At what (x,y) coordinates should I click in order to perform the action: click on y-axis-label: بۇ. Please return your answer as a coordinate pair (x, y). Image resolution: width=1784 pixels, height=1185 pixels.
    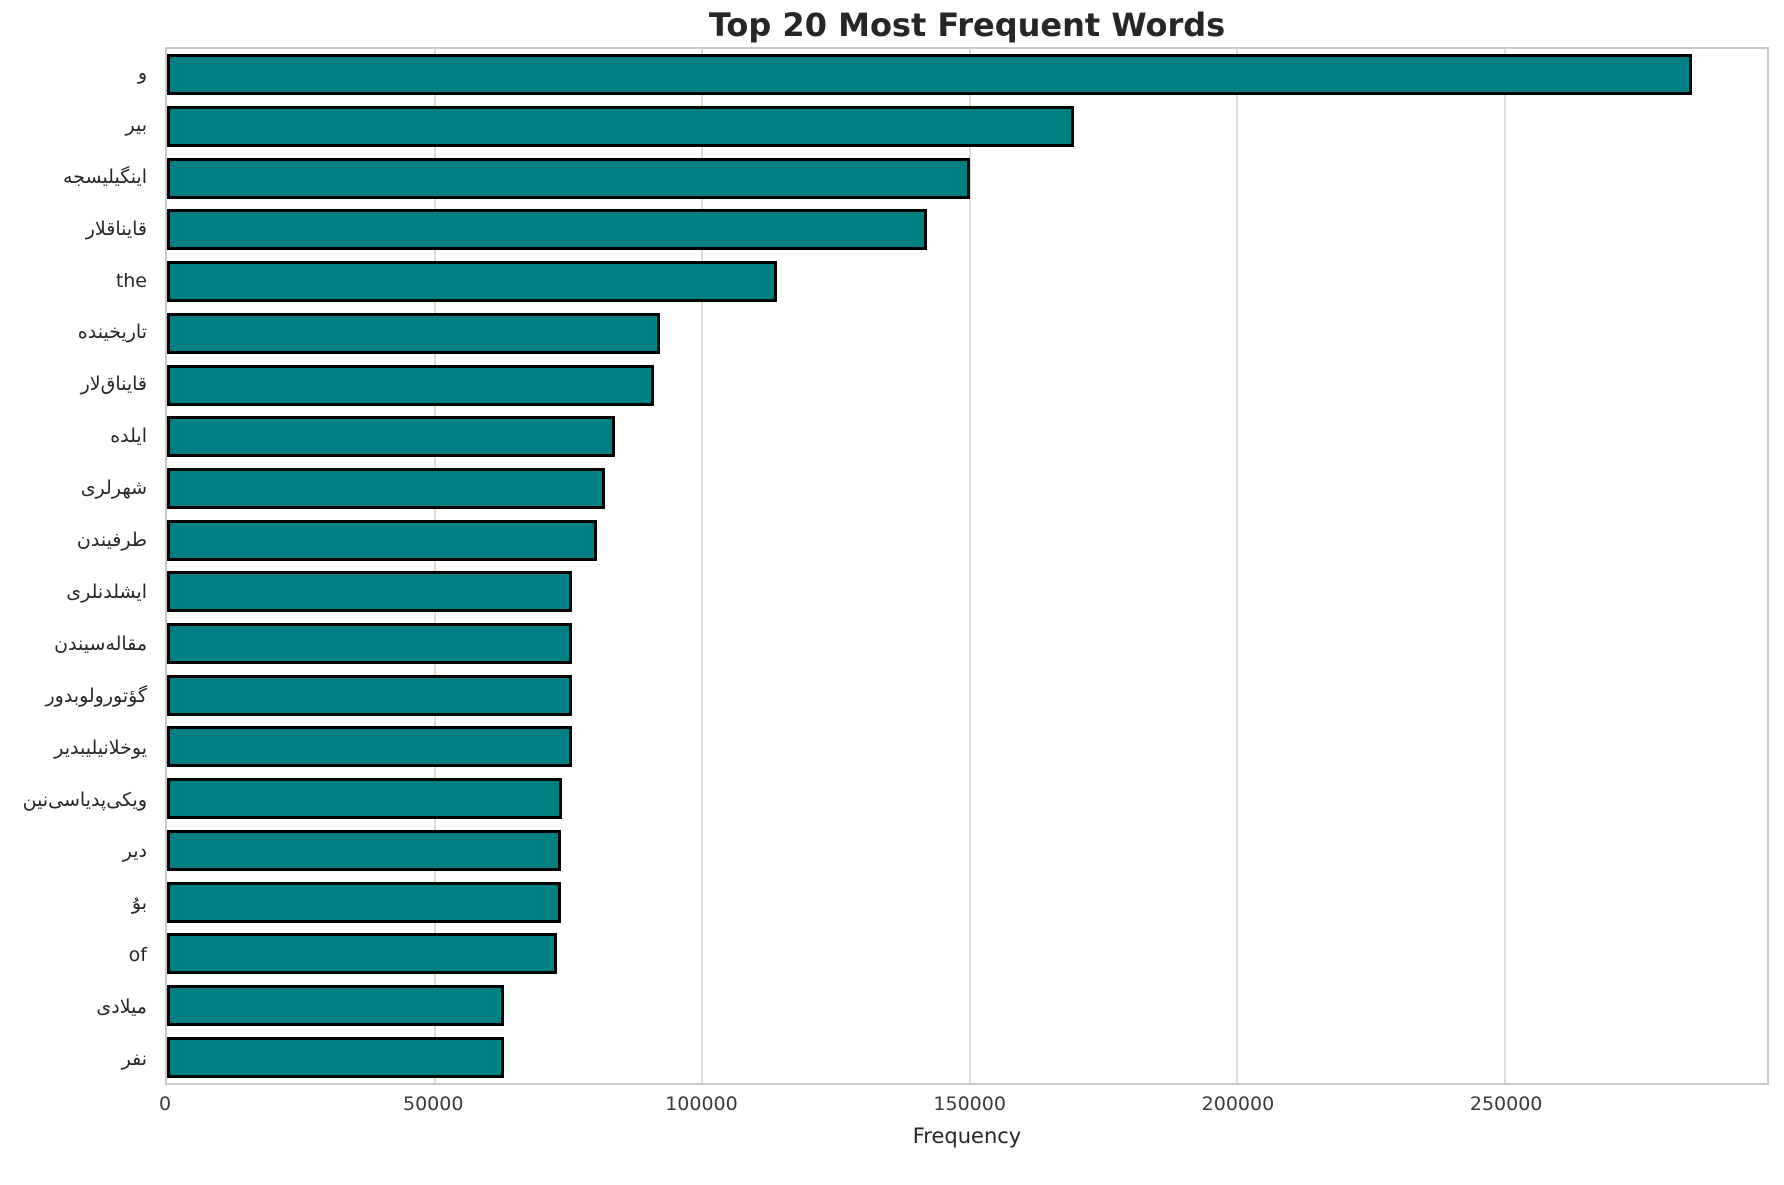
    Looking at the image, I should click on (139, 903).